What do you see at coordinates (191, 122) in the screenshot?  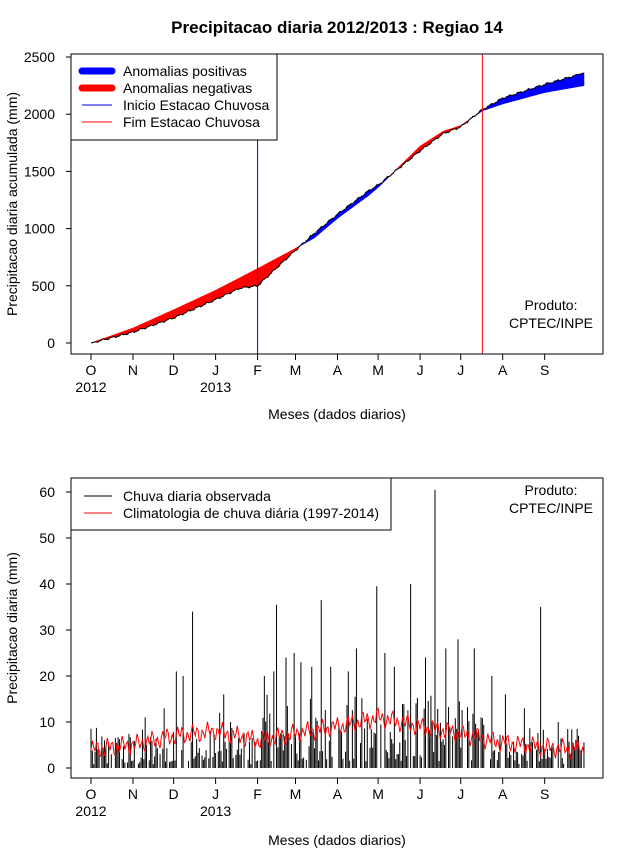 I see `legend-label-end: Fim Estacao Chuvosa` at bounding box center [191, 122].